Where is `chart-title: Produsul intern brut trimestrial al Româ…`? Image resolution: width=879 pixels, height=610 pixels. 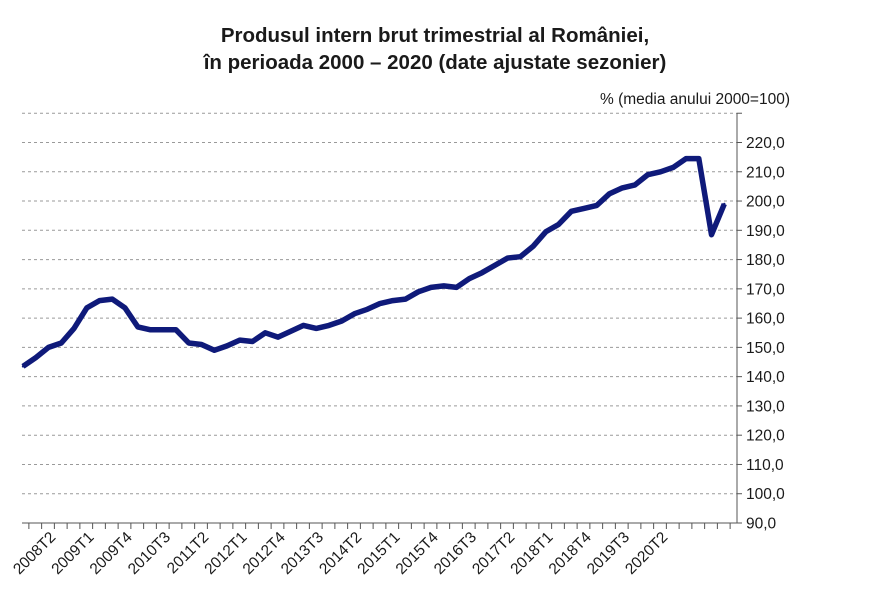
chart-title: Produsul intern brut trimestrial al Româ… is located at coordinates (435, 49).